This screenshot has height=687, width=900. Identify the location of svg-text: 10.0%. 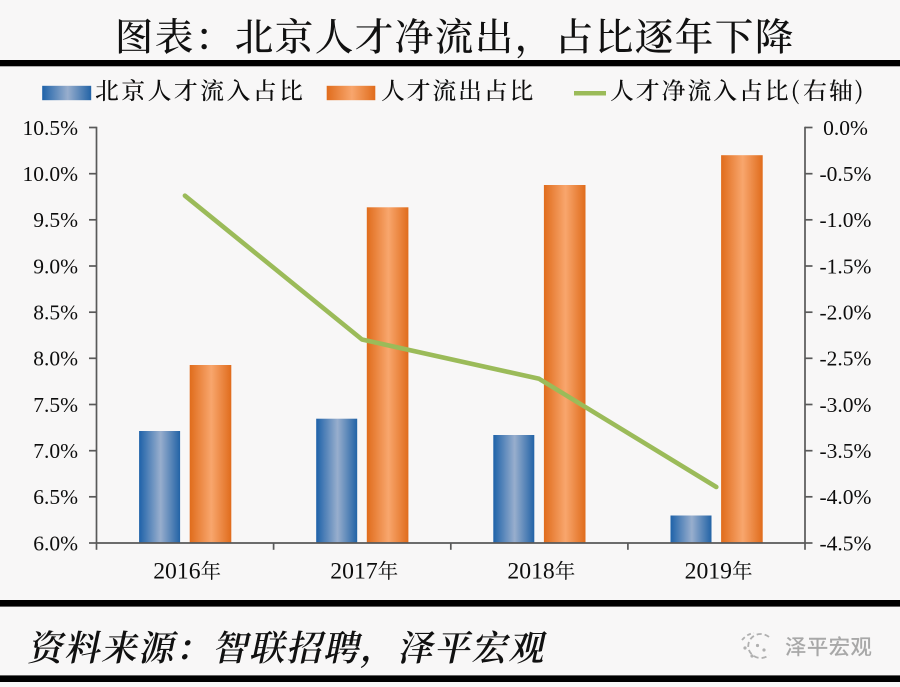
(50, 174).